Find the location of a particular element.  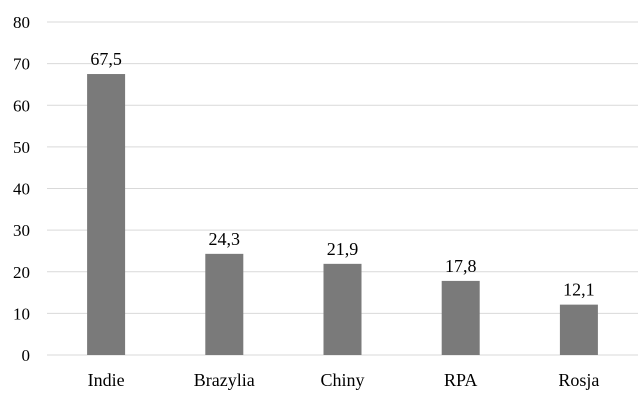

y-axis-ticks: 0 10 20 30 40 50 60 70 80 is located at coordinates (21, 189).